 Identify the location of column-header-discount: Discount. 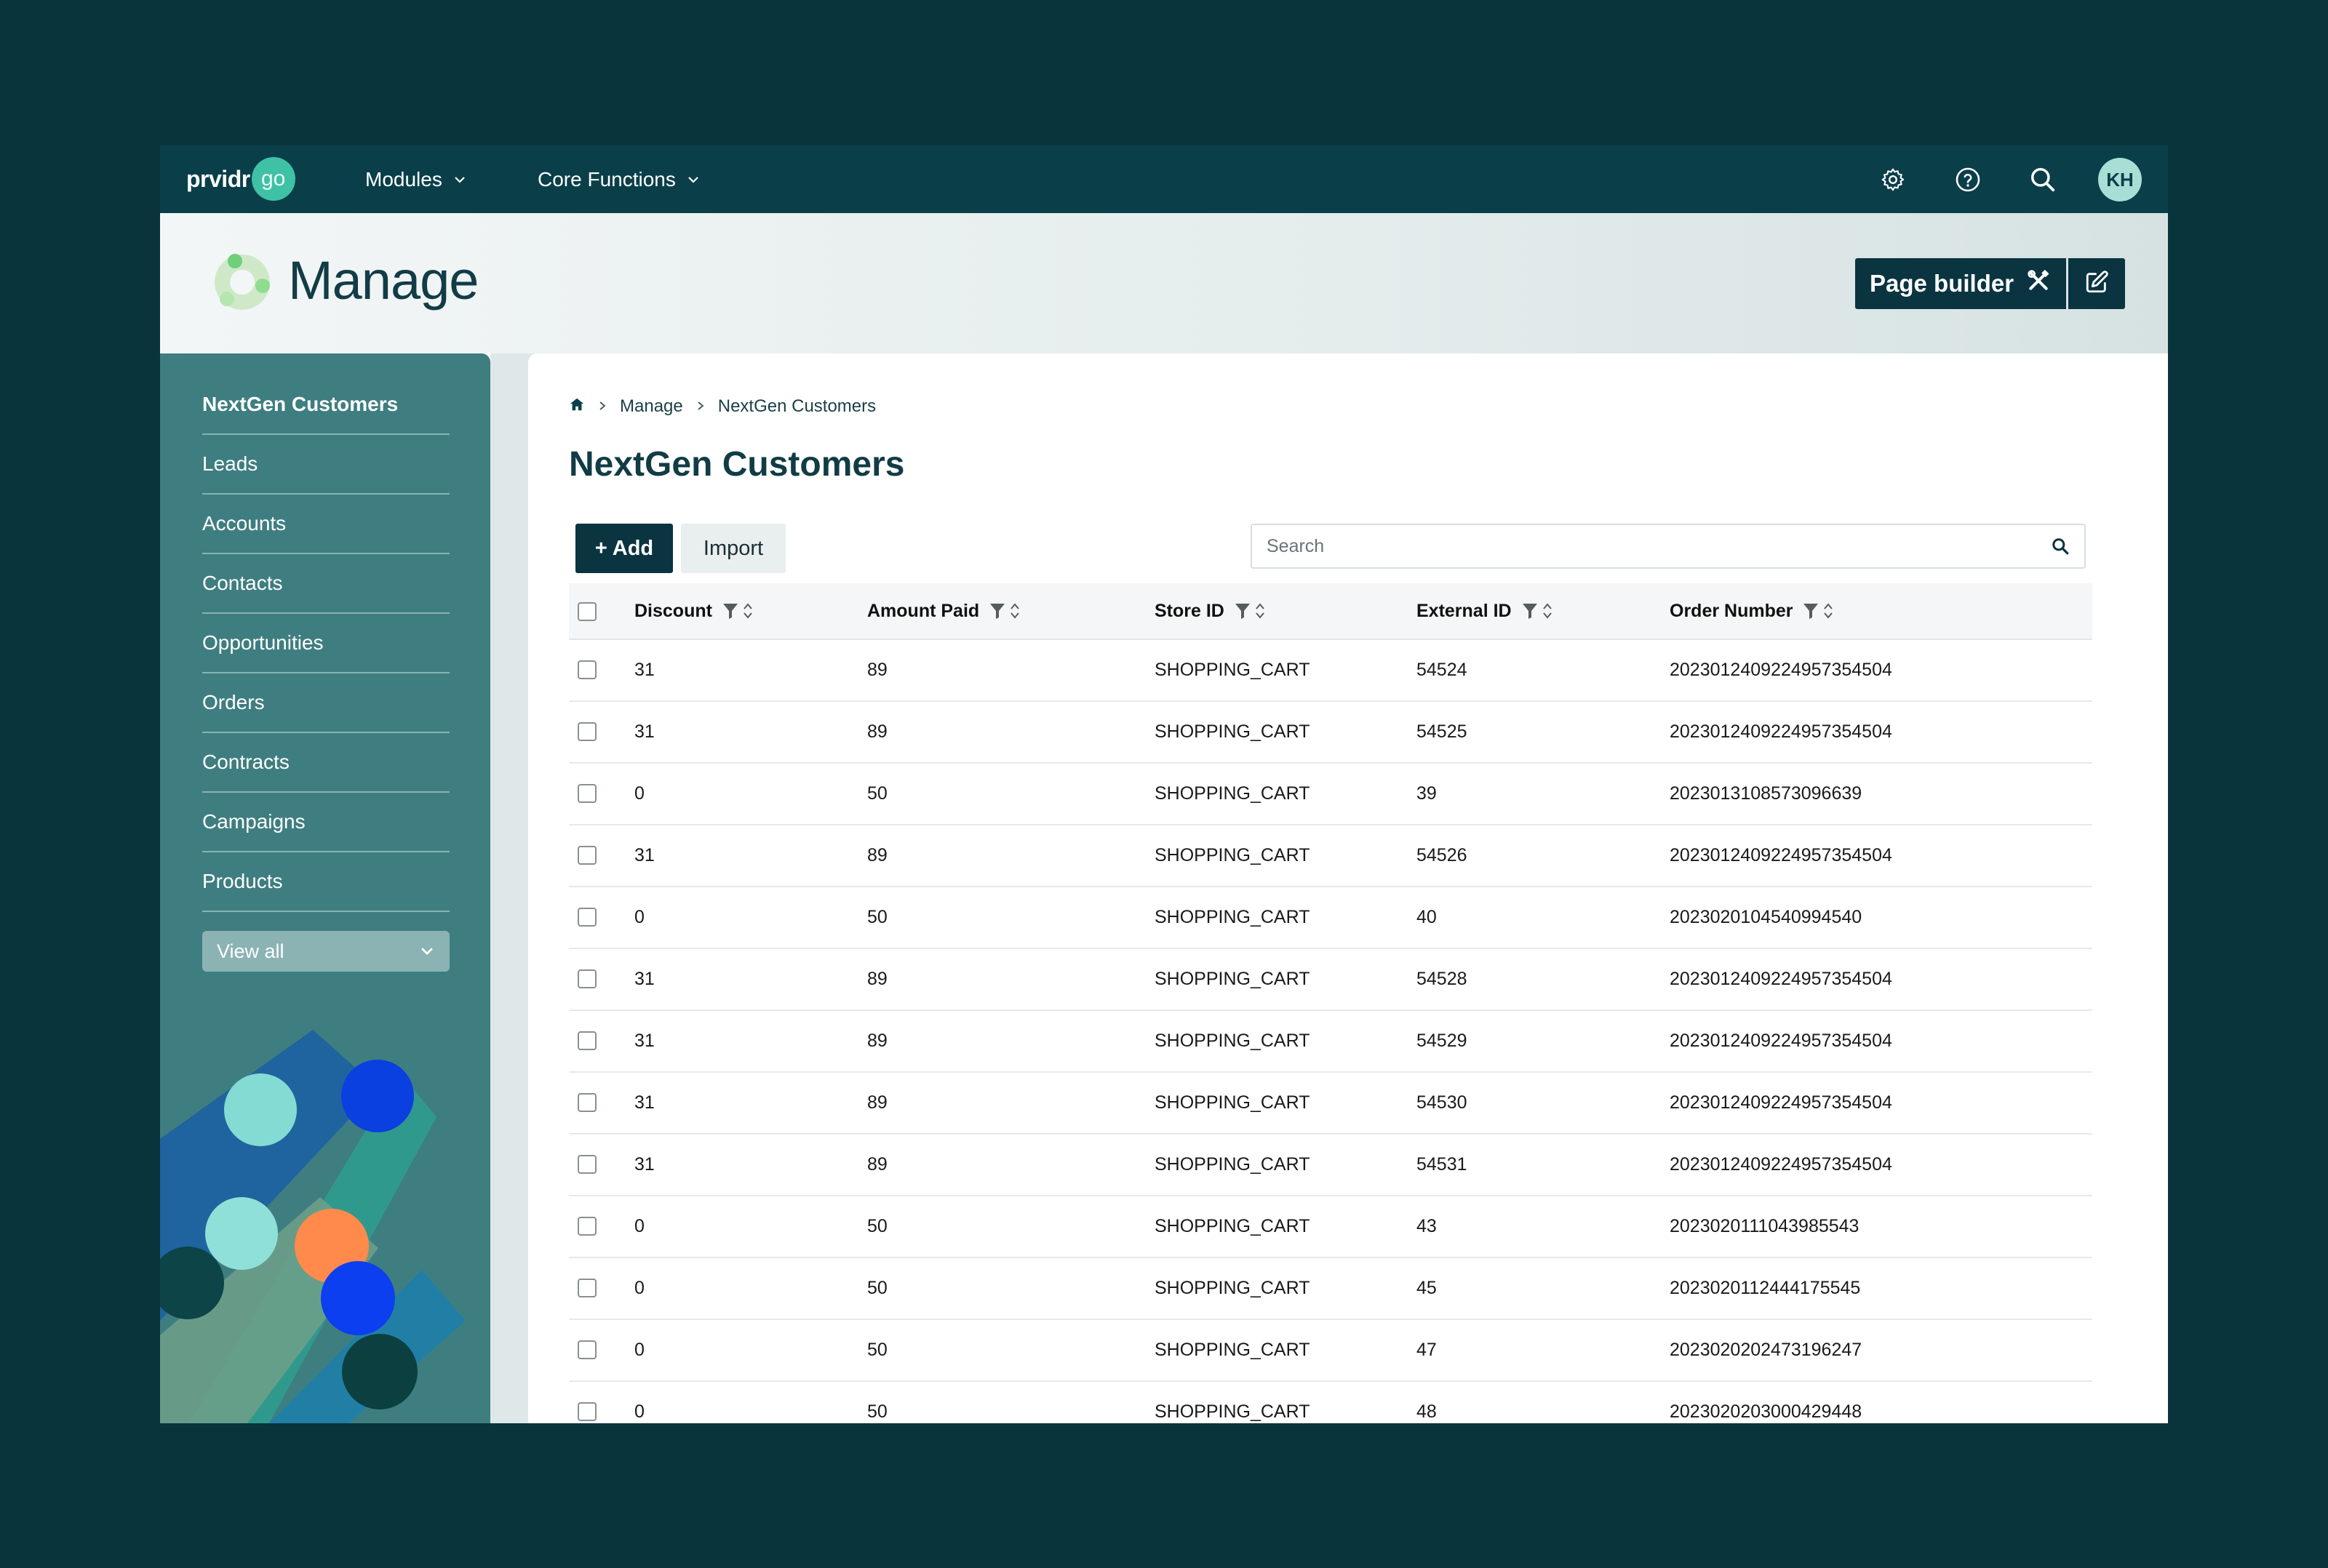
(694, 611).